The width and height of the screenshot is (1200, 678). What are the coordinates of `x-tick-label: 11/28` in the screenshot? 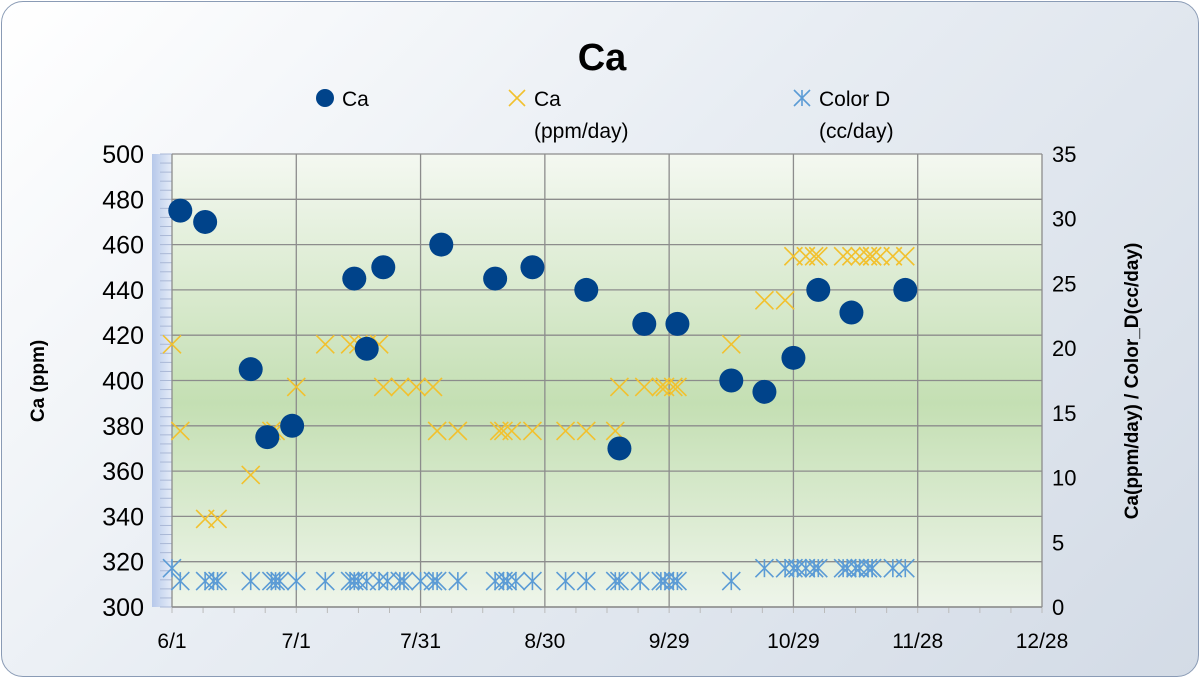 It's located at (917, 641).